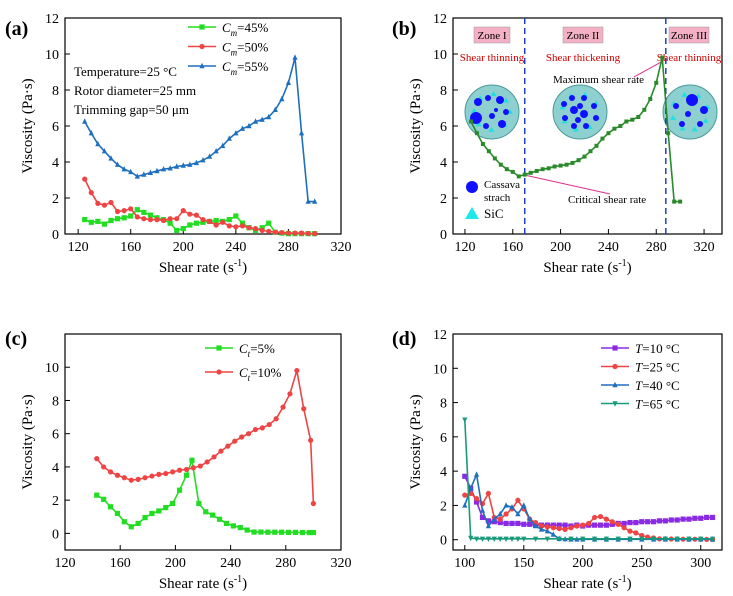 The width and height of the screenshot is (733, 596). I want to click on x-tick-label: 150, so click(523, 563).